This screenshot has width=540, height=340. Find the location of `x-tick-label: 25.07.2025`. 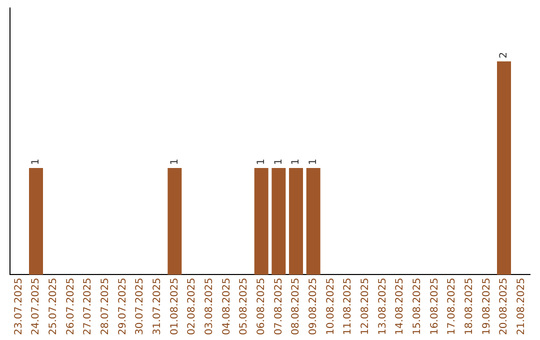

x-tick-label: 25.07.2025 is located at coordinates (53, 307).